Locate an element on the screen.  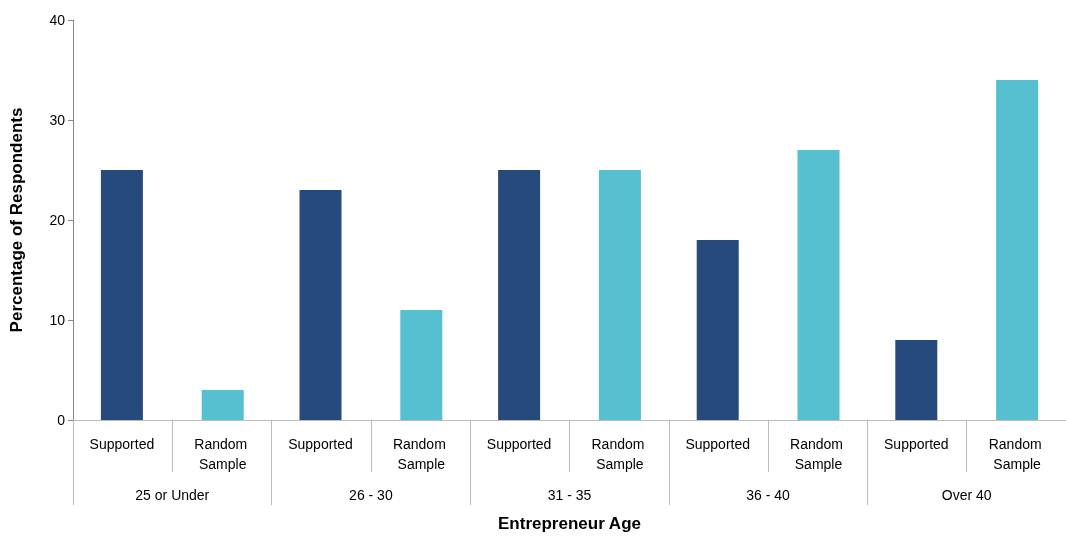
series-label: Supported is located at coordinates (519, 444).